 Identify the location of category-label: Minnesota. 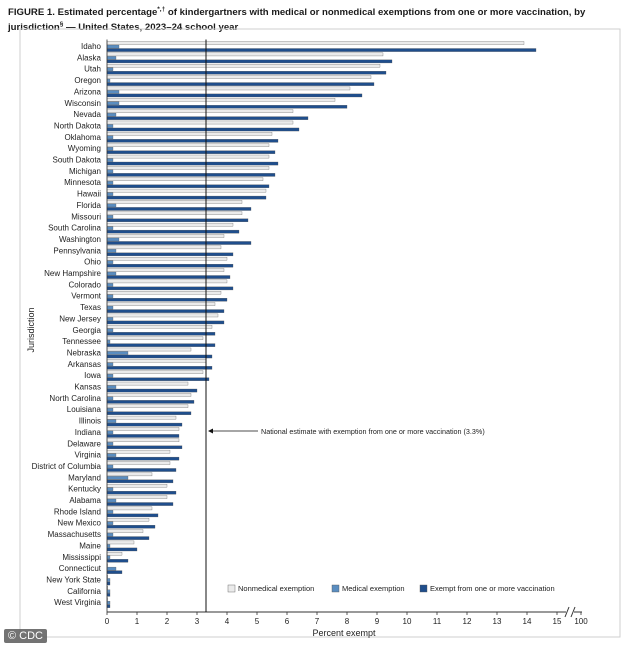
(82, 182).